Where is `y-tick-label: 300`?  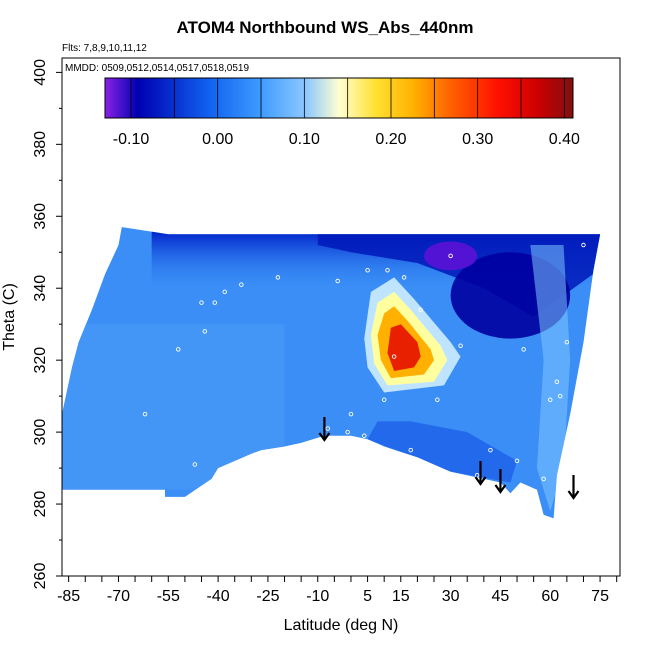 y-tick-label: 300 is located at coordinates (40, 432).